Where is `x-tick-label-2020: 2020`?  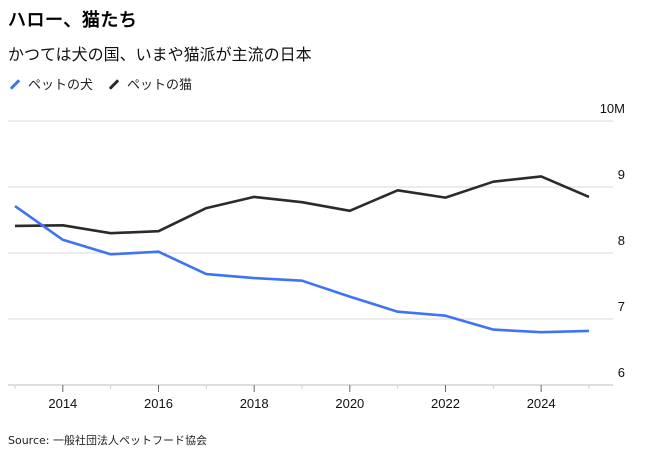
x-tick-label-2020: 2020 is located at coordinates (349, 403).